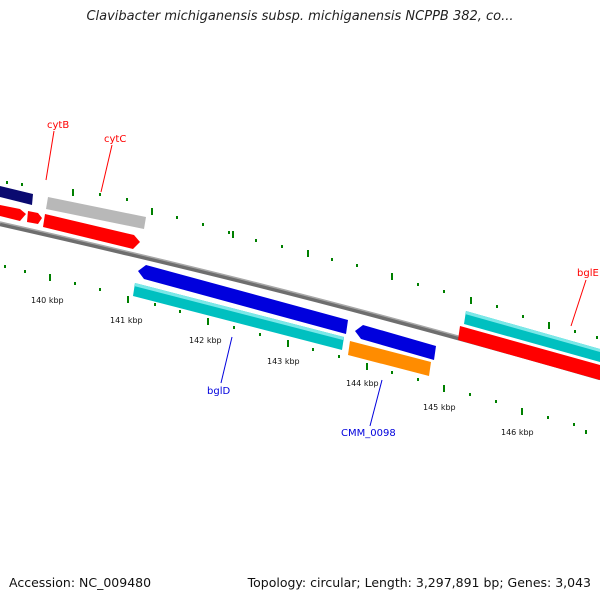 This screenshot has width=600, height=600. Describe the element at coordinates (205, 340) in the screenshot. I see `scale-label-142: 142 kbp` at that location.